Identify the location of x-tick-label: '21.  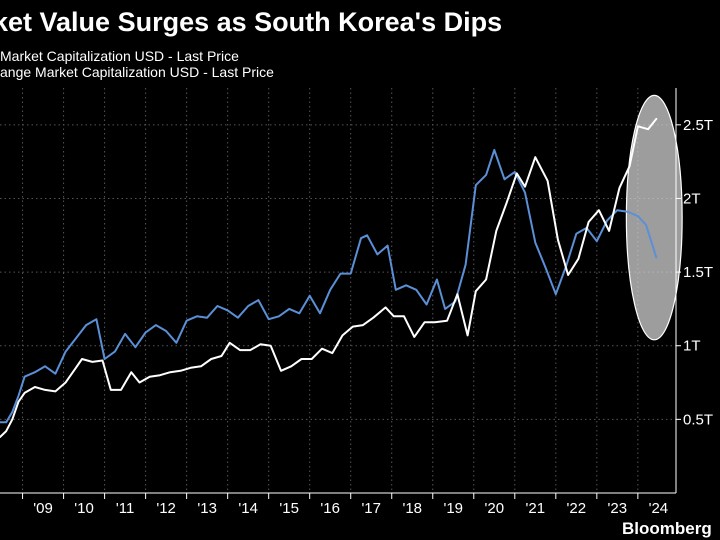
(536, 508).